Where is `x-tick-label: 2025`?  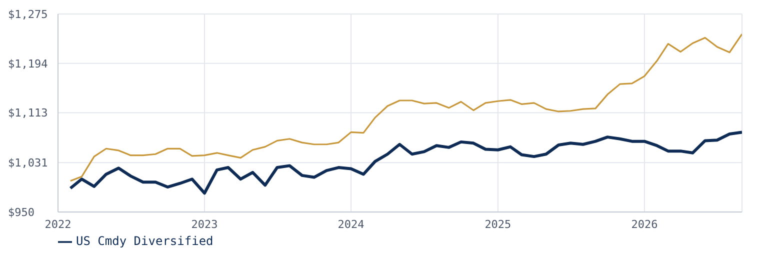 x-tick-label: 2025 is located at coordinates (498, 224).